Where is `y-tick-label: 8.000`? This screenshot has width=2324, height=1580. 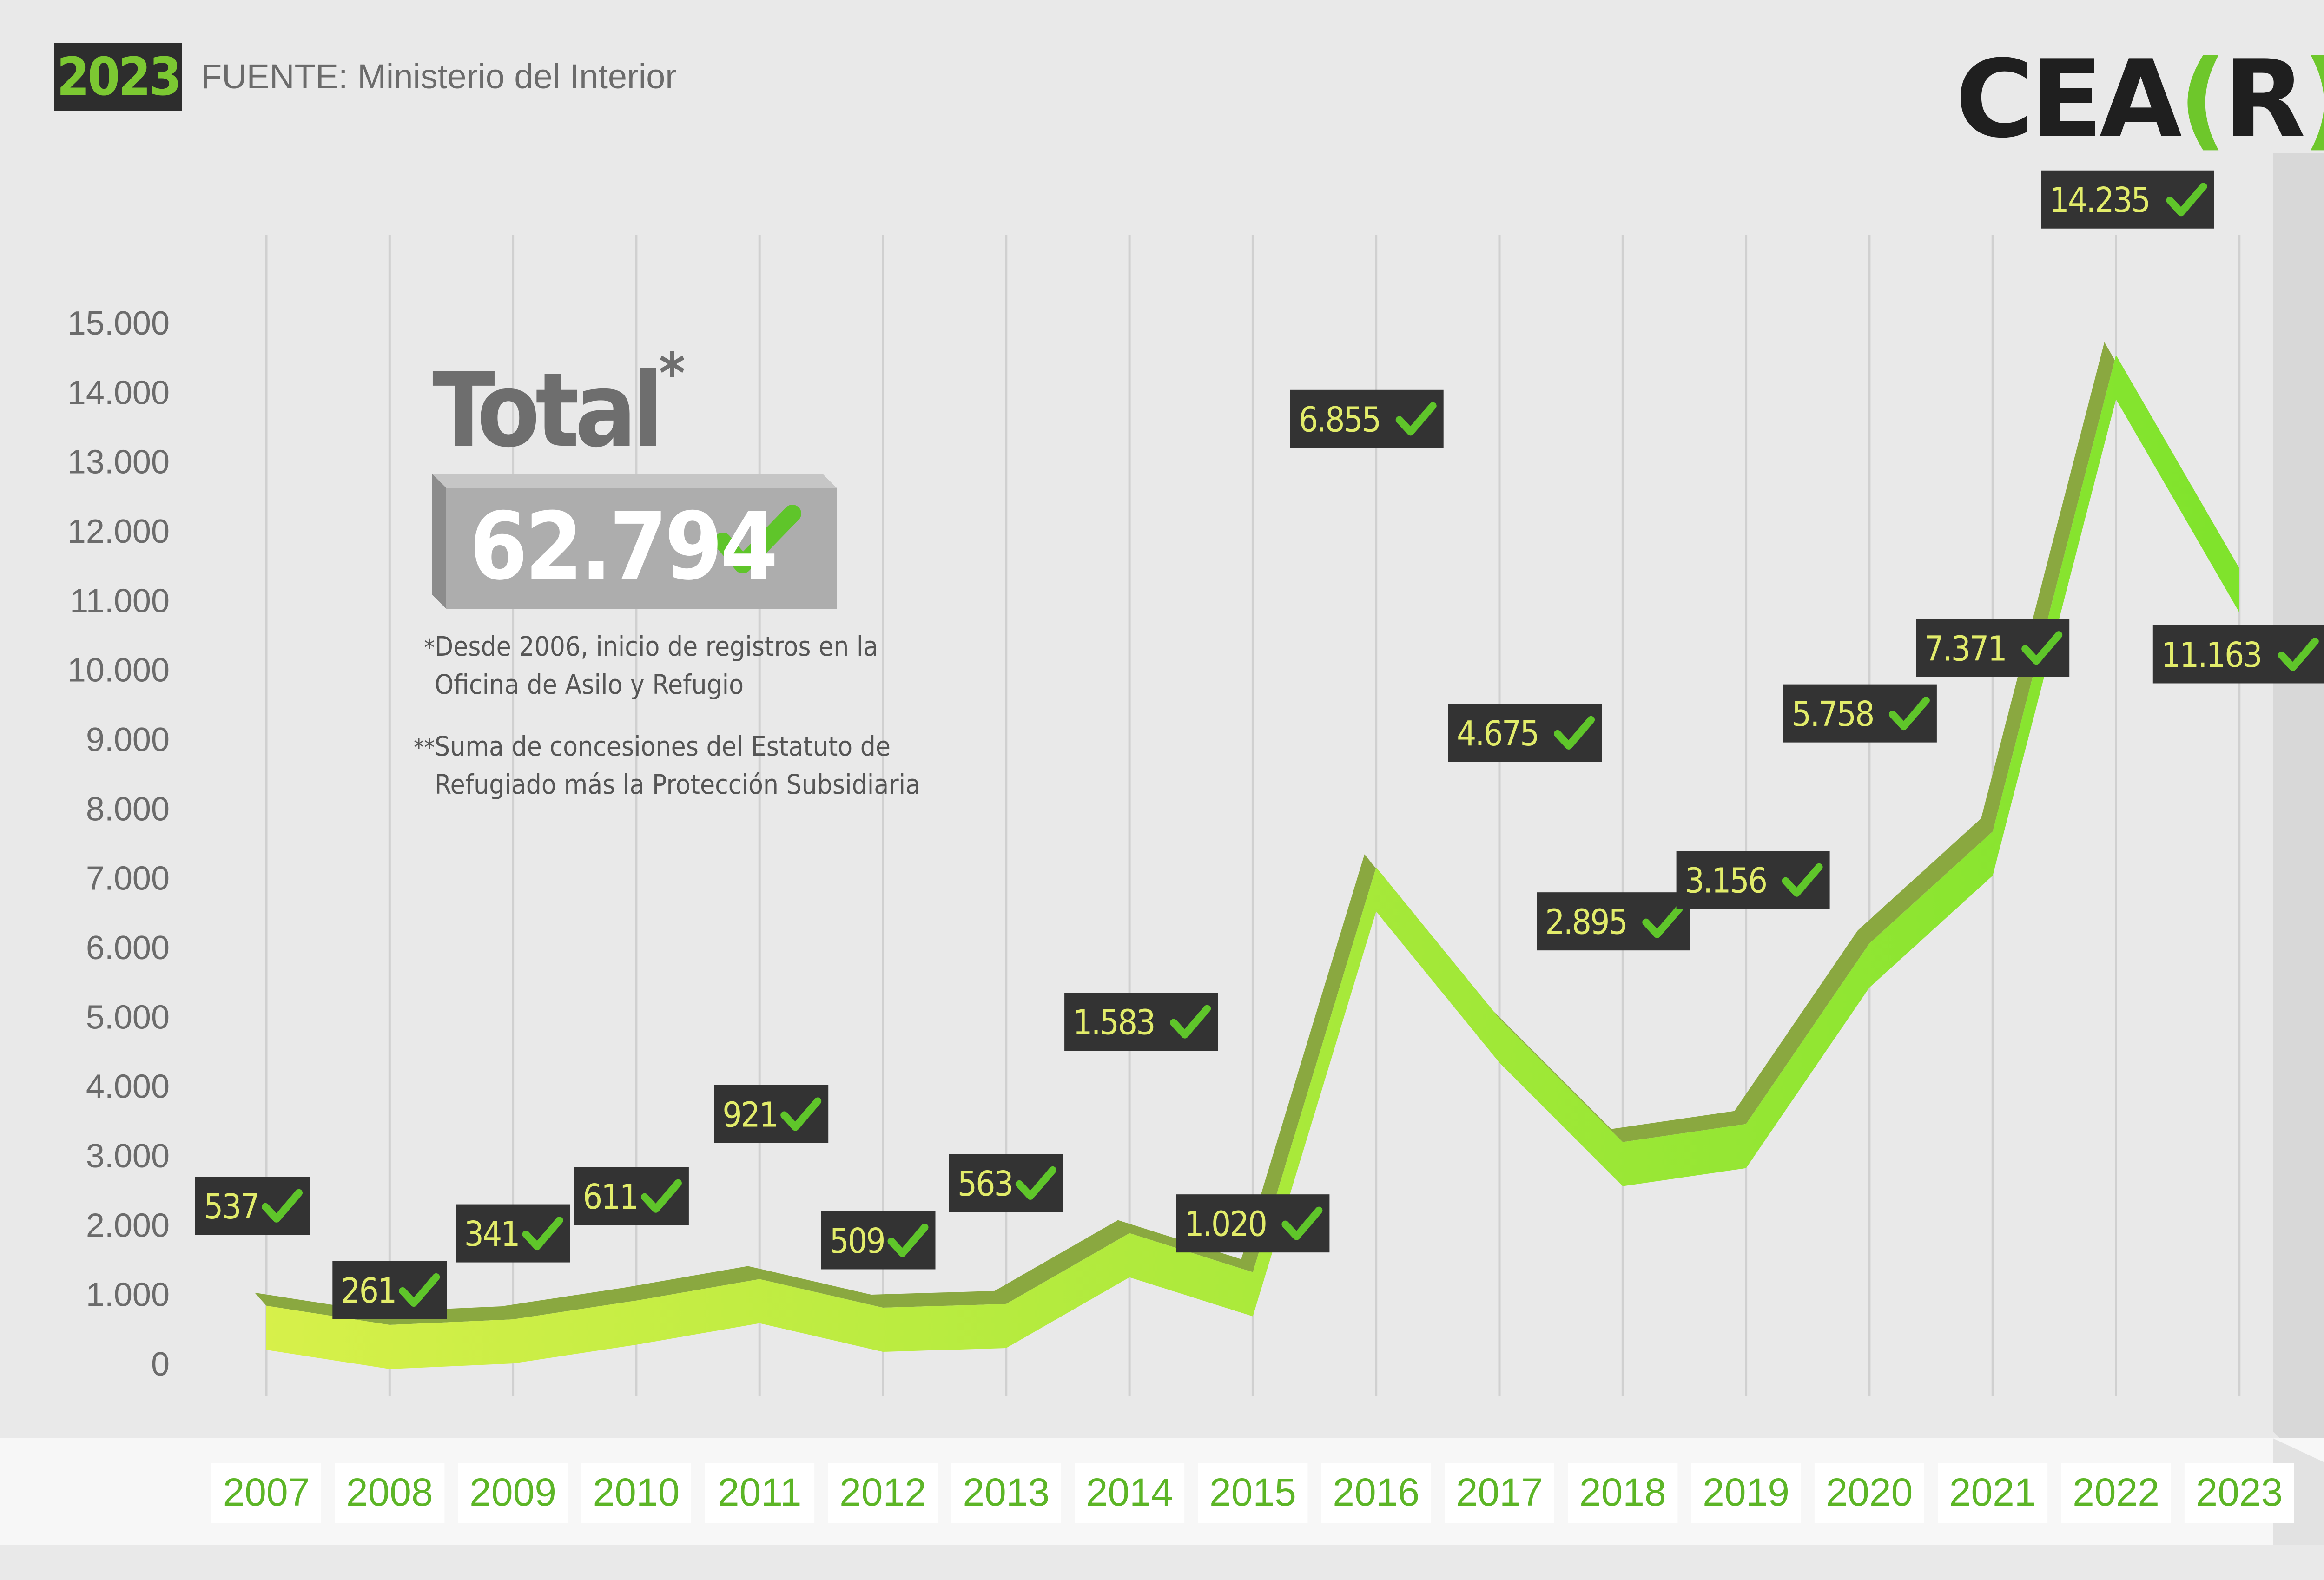 y-tick-label: 8.000 is located at coordinates (128, 809).